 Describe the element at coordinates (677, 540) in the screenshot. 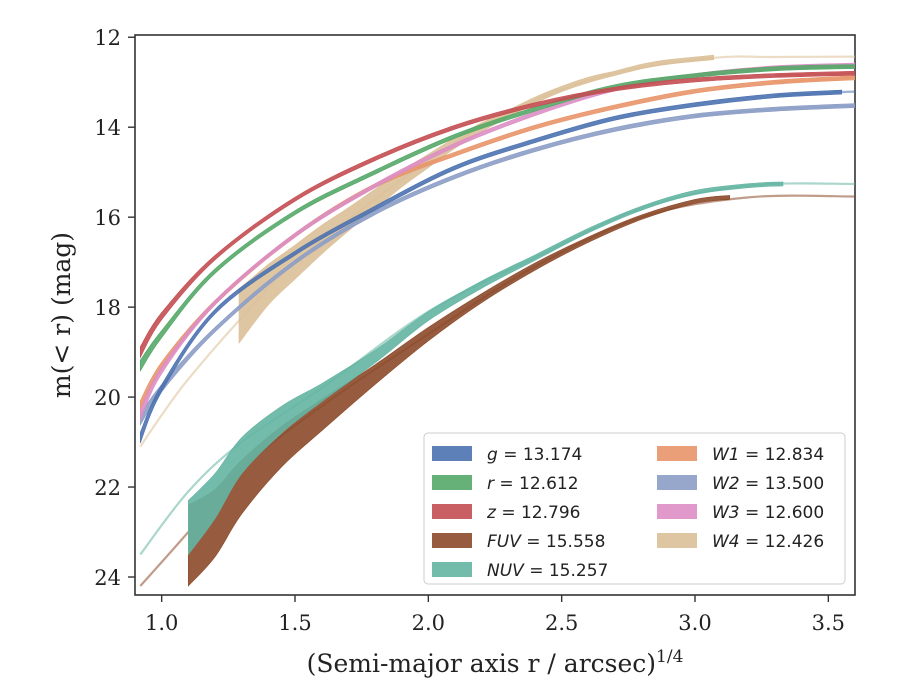

I see `legend-swatch-w4` at that location.